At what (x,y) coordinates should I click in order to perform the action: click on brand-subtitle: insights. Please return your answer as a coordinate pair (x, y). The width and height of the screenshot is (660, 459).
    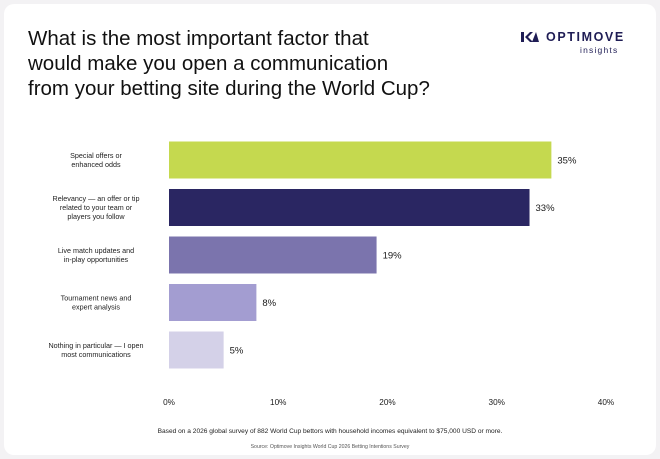
    Looking at the image, I should click on (599, 50).